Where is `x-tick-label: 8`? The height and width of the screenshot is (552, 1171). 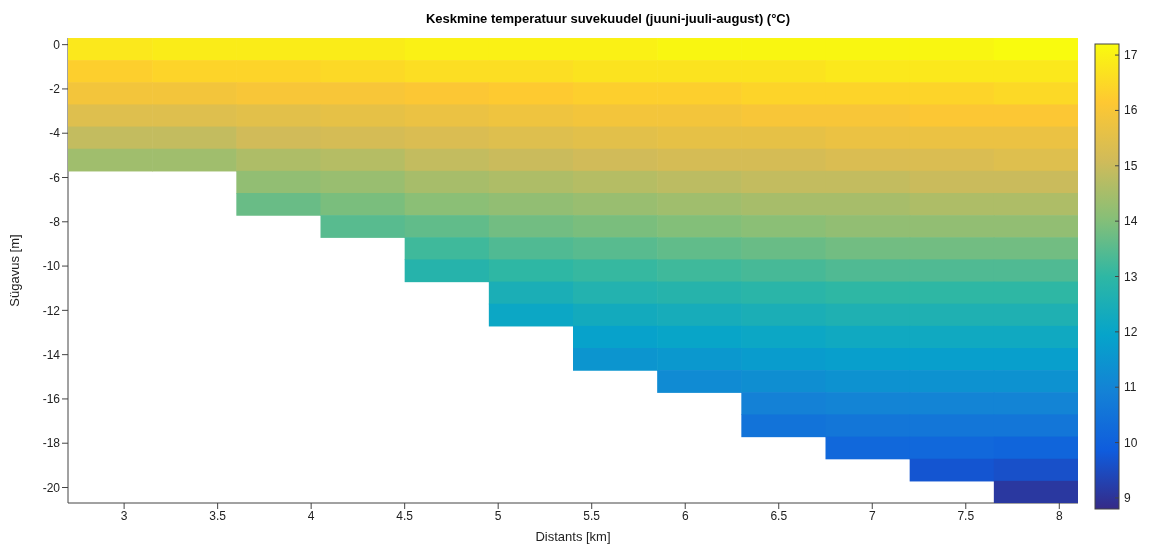
x-tick-label: 8 is located at coordinates (1059, 515).